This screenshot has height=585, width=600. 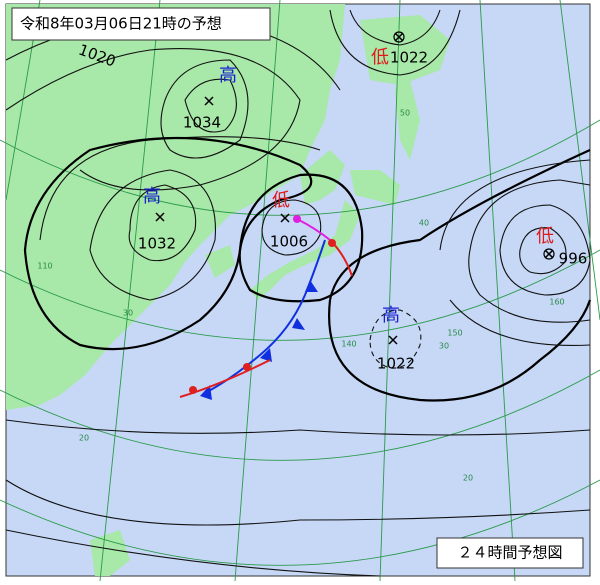 What do you see at coordinates (44, 266) in the screenshot?
I see `grid-label: 110` at bounding box center [44, 266].